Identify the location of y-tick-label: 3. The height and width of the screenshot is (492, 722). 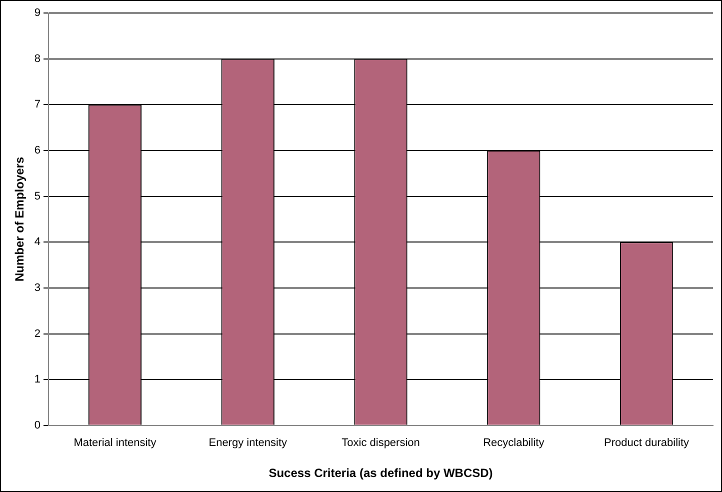
(37, 288).